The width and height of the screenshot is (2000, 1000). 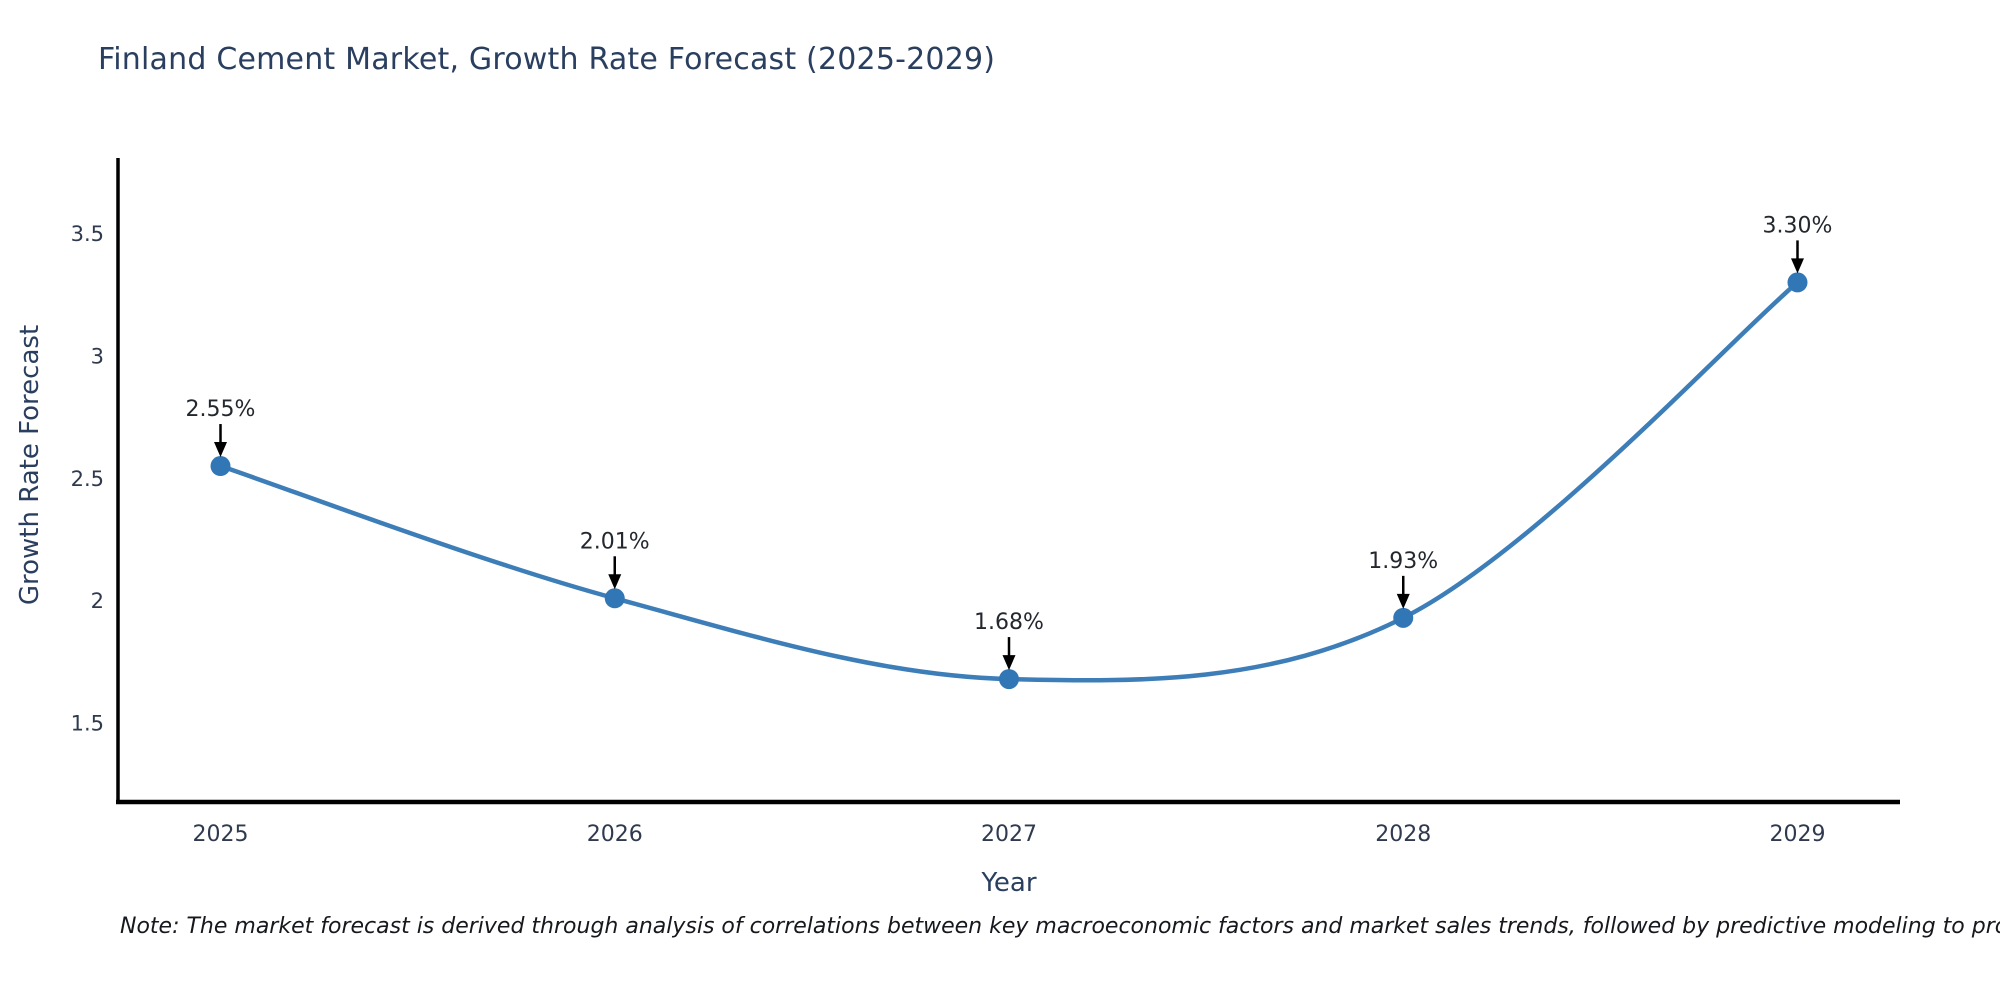 What do you see at coordinates (1009, 834) in the screenshot?
I see `x-tick-label: 2027` at bounding box center [1009, 834].